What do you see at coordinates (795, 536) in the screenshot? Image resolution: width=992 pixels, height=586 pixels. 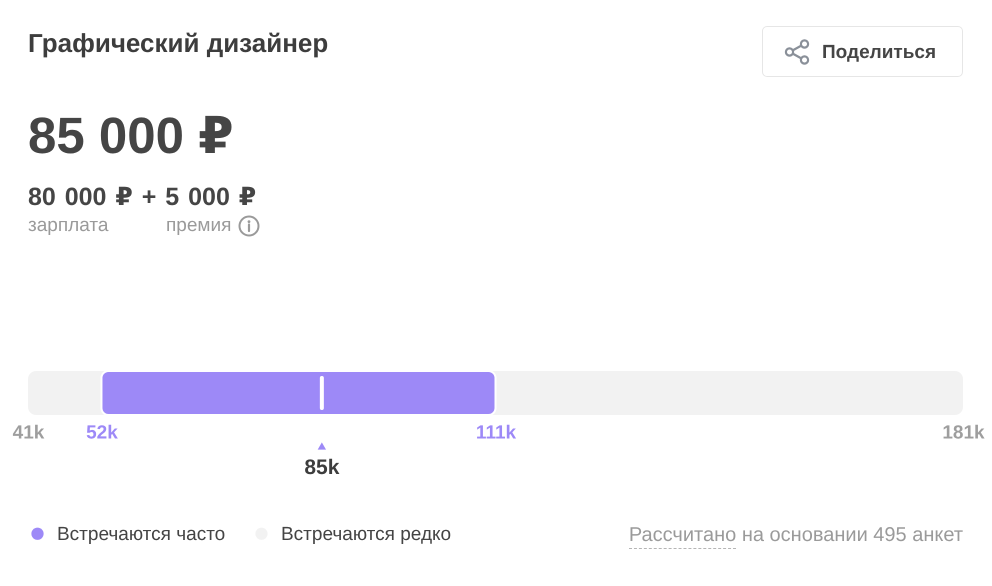 I see `text: Рассчитано на основании 495 анкет` at bounding box center [795, 536].